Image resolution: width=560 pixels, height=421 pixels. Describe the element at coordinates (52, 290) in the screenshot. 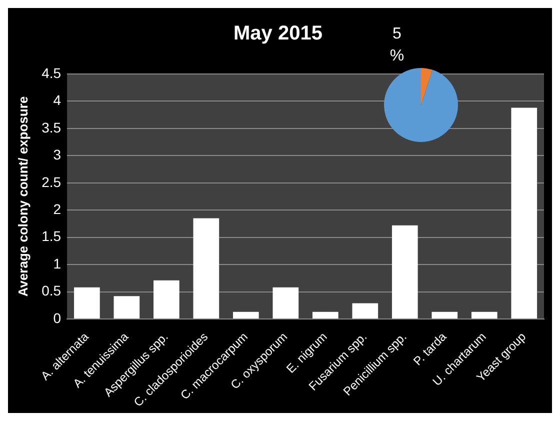

I see `y-tick-label: 0.5` at that location.